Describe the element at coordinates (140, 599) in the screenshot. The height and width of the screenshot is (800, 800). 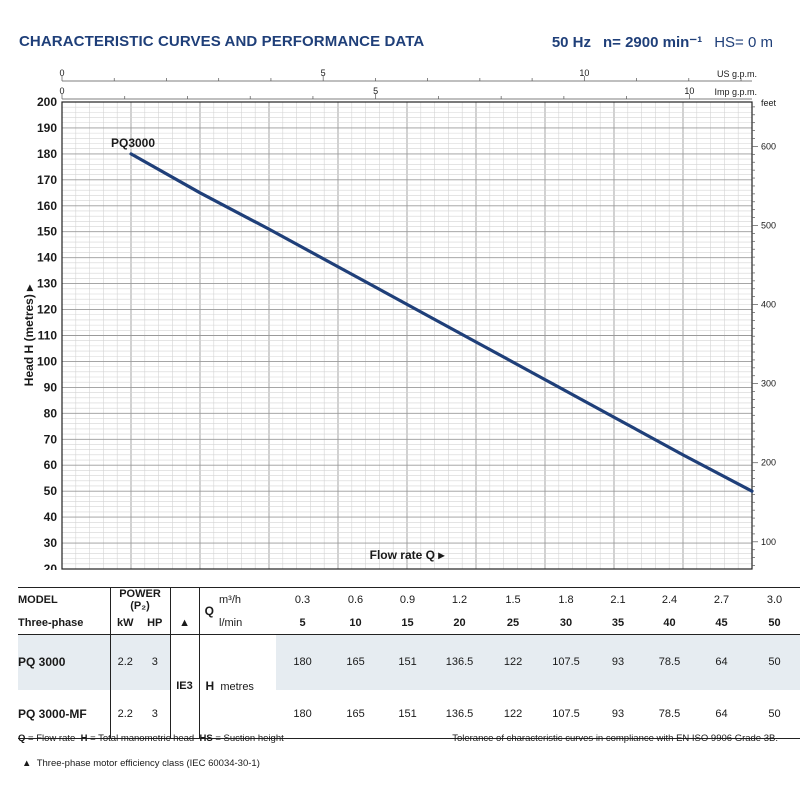
I see `power-header: POWER (P₂)` at that location.